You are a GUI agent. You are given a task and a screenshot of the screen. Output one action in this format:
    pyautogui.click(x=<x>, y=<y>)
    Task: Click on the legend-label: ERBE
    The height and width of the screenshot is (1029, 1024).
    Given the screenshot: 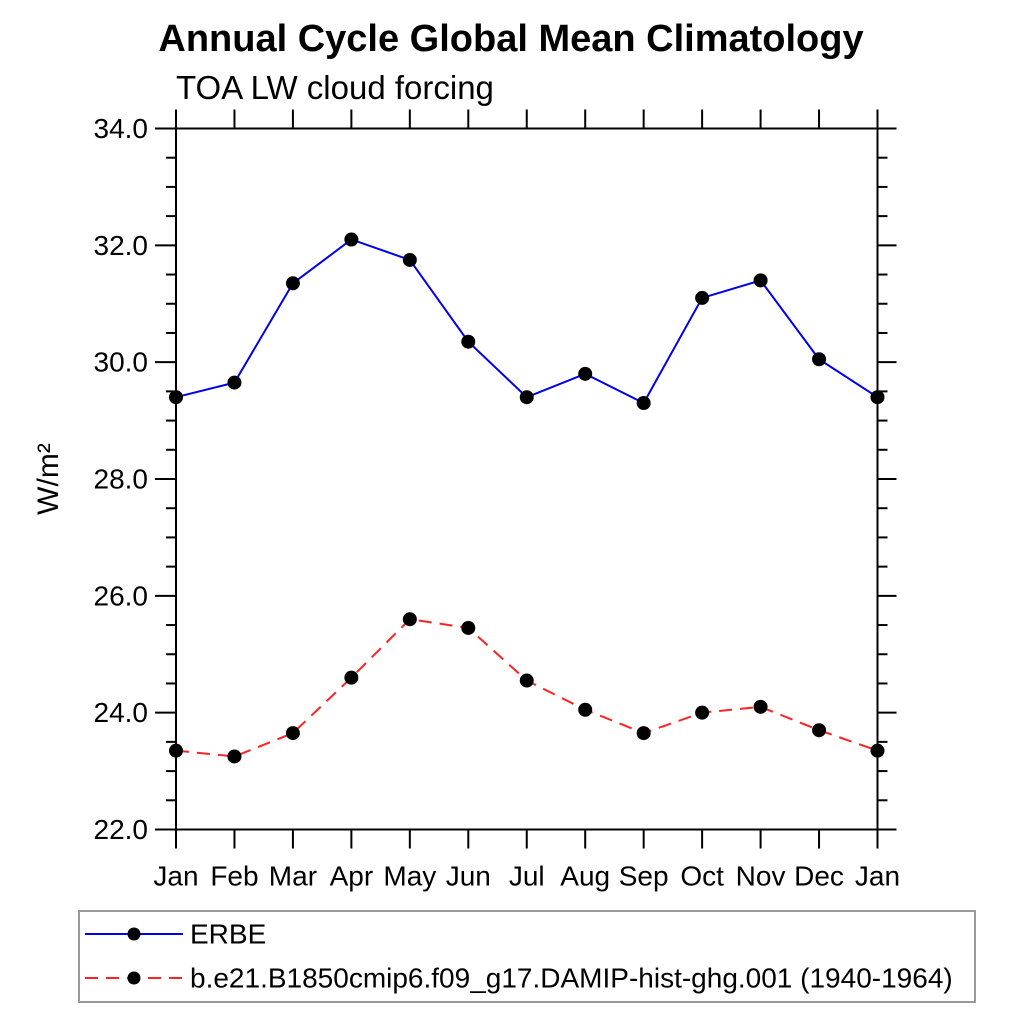 What is the action you would take?
    pyautogui.click(x=228, y=934)
    